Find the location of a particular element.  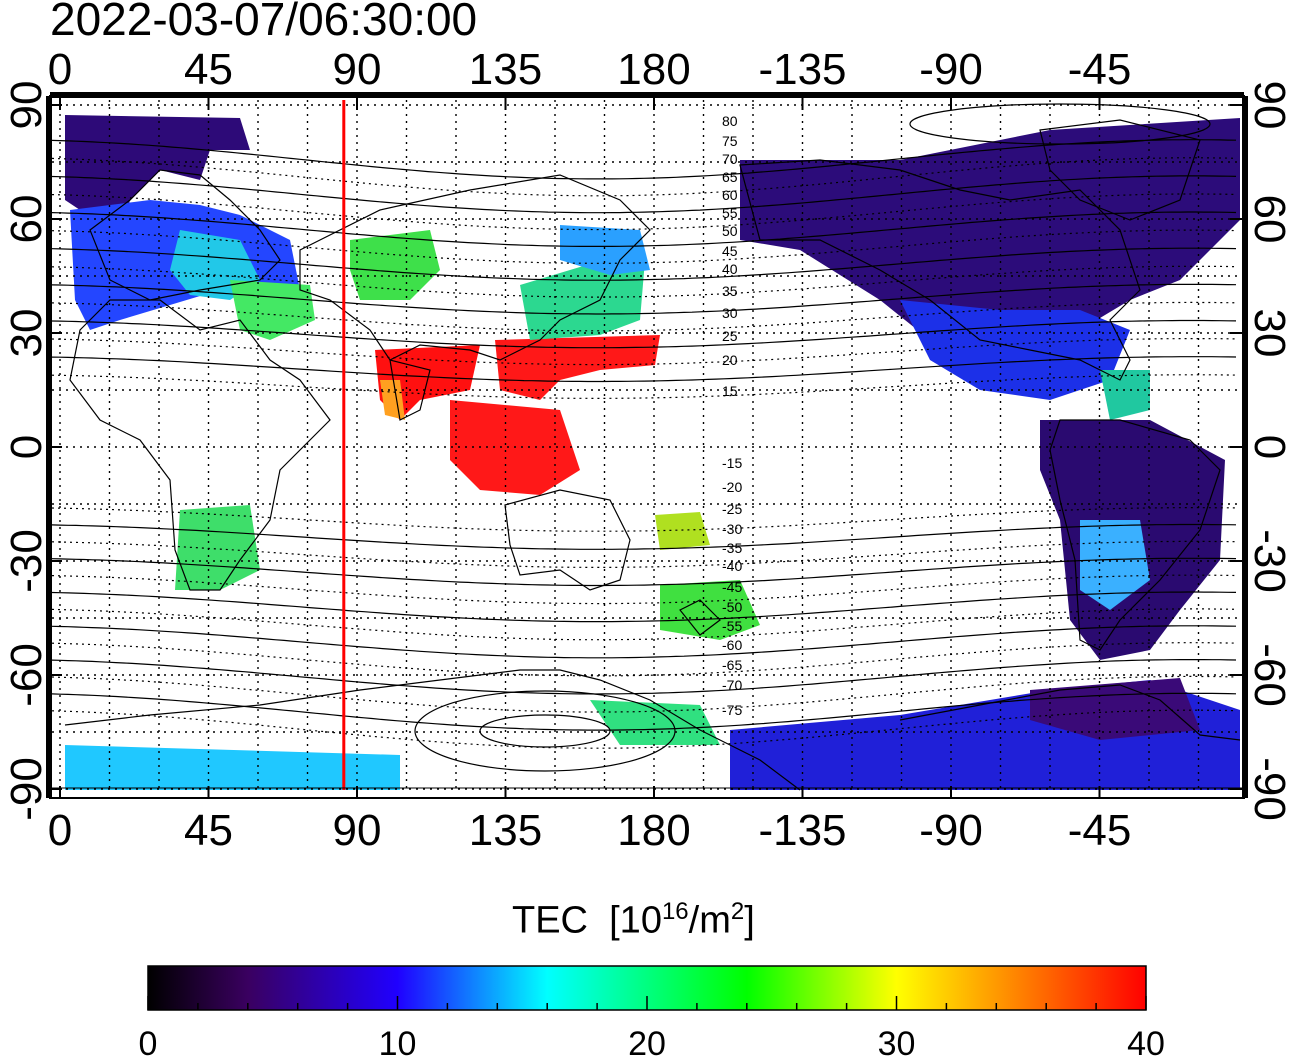

lon-label-top: 45 is located at coordinates (208, 69).